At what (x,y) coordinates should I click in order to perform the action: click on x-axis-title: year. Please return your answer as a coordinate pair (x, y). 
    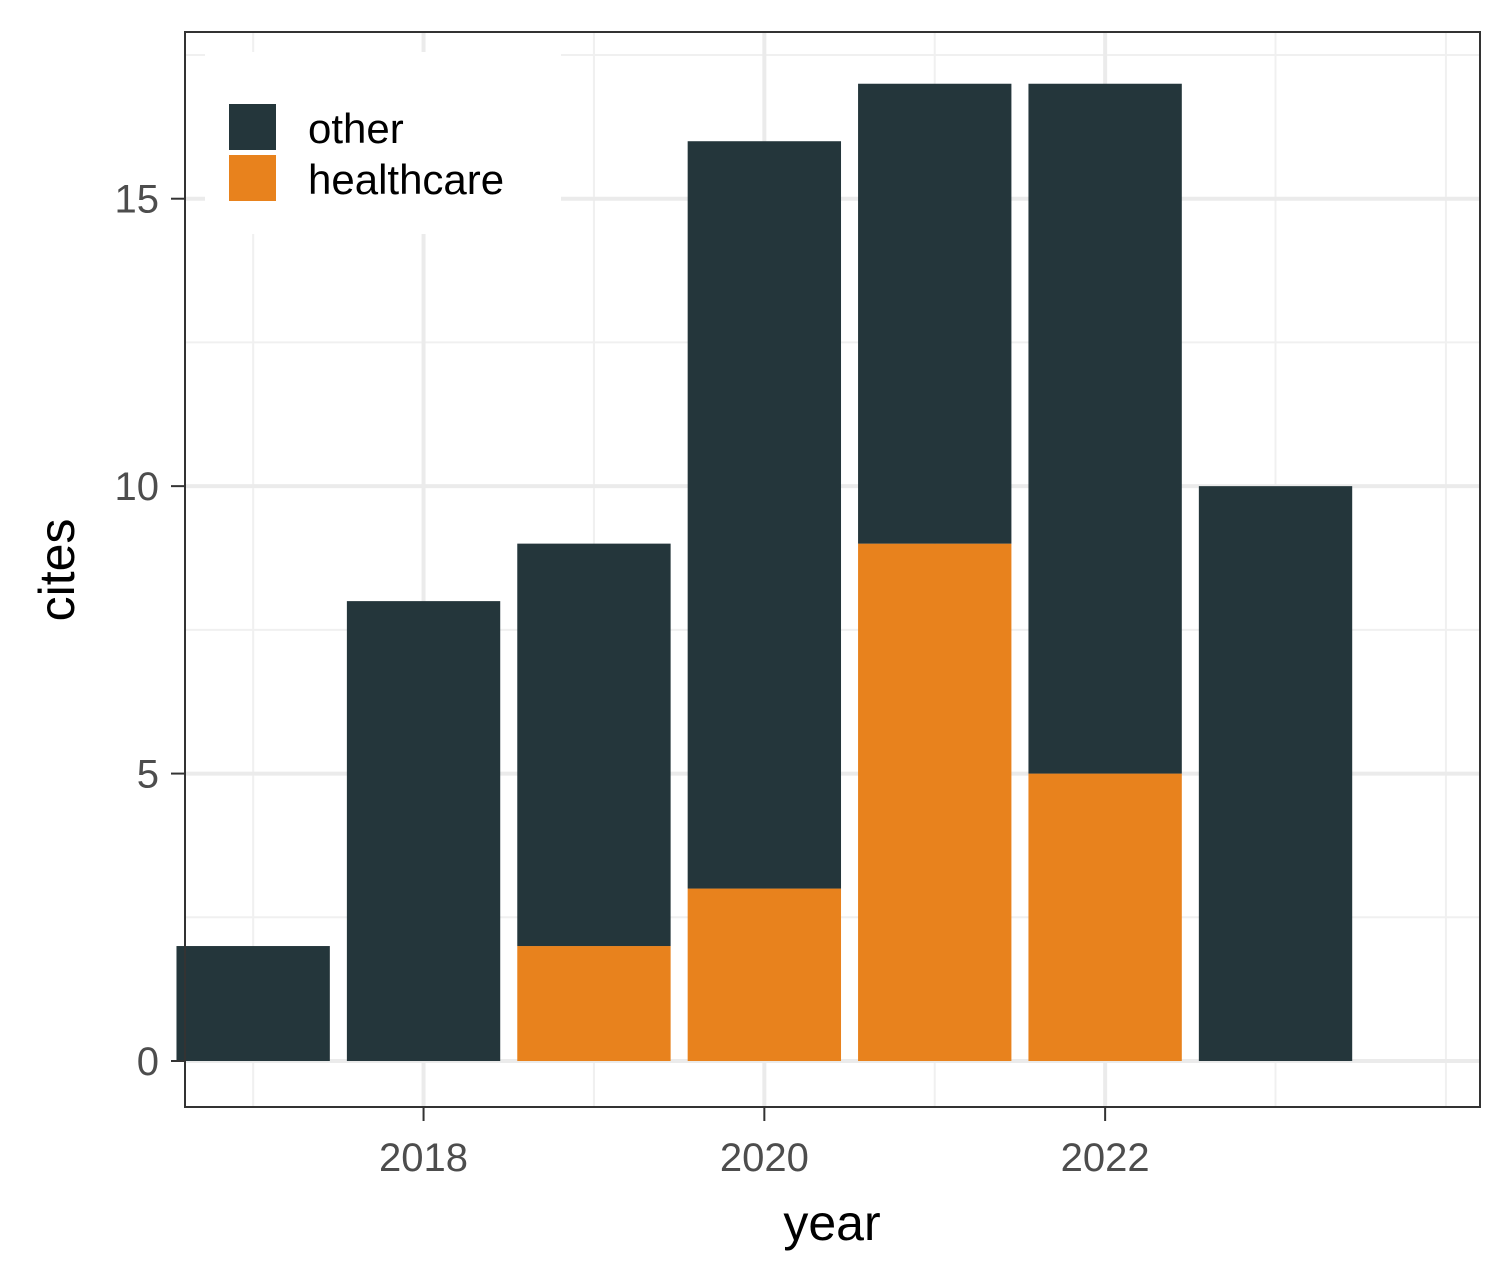
    Looking at the image, I should click on (831, 1223).